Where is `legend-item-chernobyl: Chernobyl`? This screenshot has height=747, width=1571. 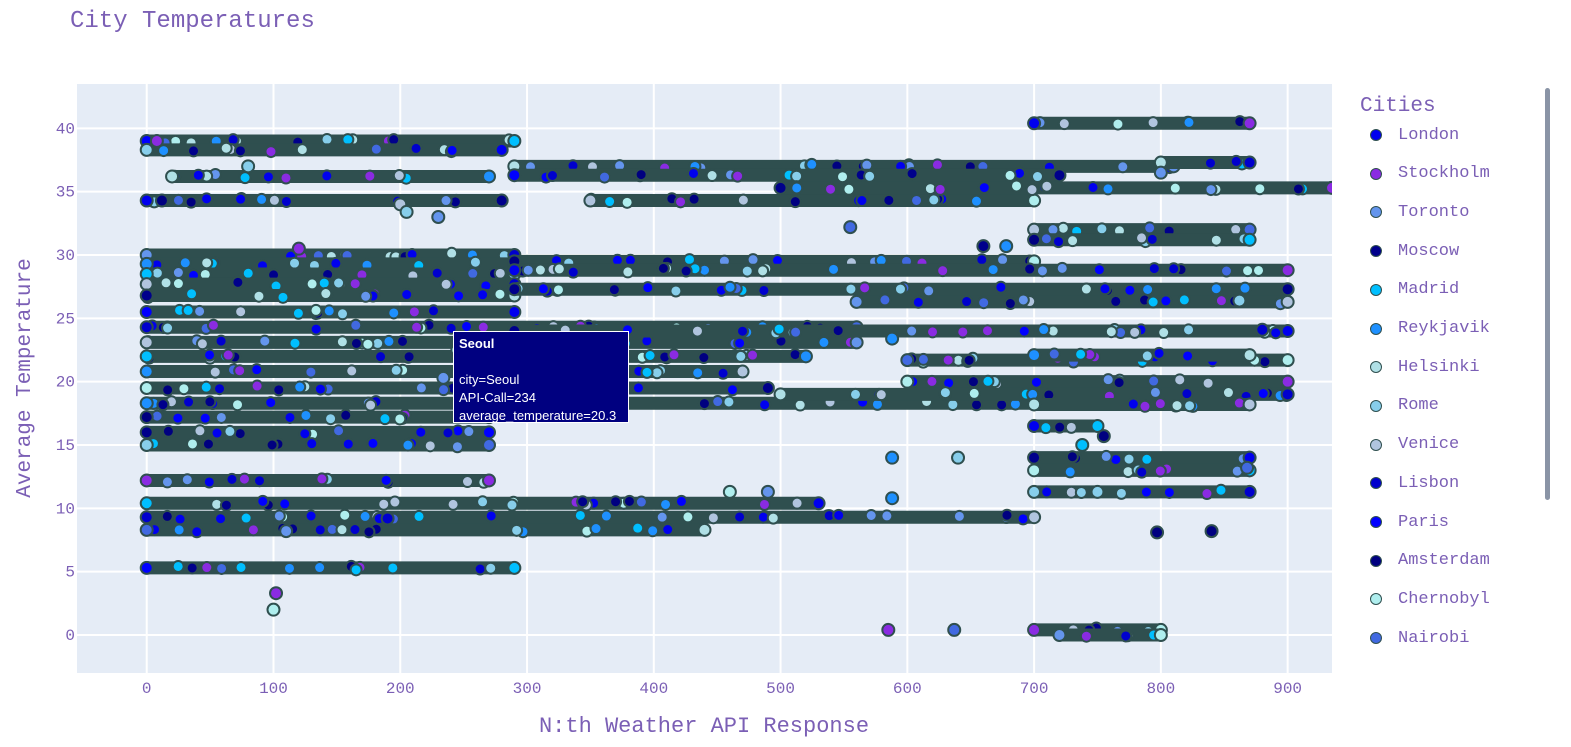
legend-item-chernobyl: Chernobyl is located at coordinates (1430, 599).